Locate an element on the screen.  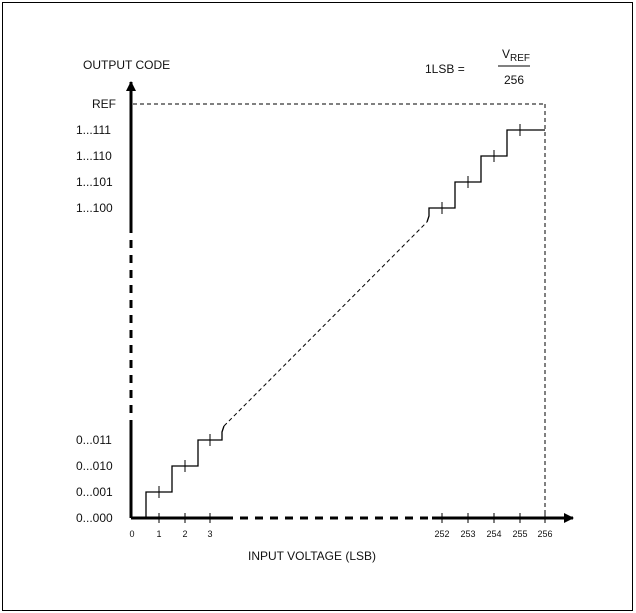
formula-numerator-main: V is located at coordinates (506, 54).